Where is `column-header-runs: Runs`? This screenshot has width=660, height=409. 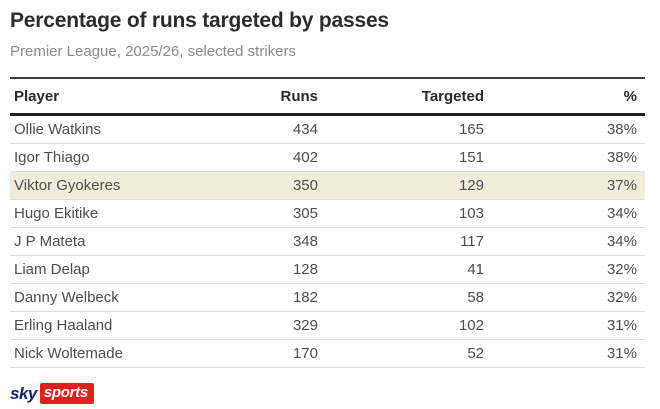 column-header-runs: Runs is located at coordinates (264, 96).